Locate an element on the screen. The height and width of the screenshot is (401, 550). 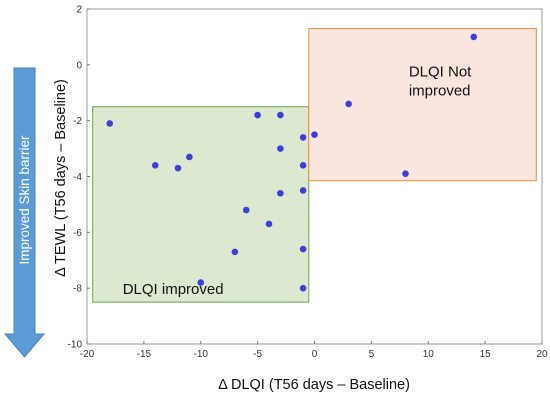
y-tick-label: 0 is located at coordinates (79, 65).